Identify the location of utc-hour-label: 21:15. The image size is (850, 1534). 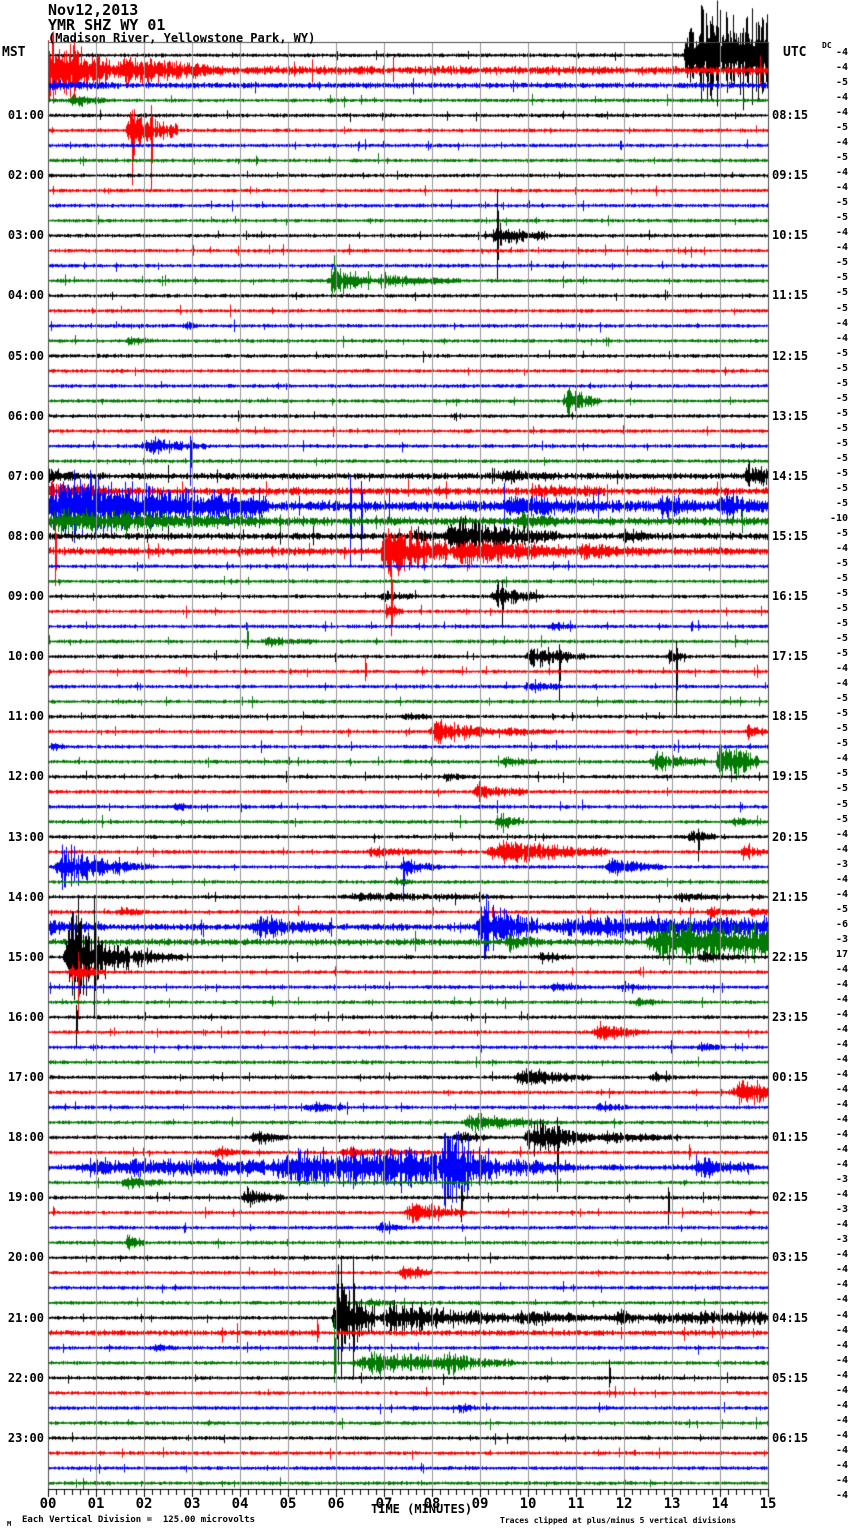
(790, 896).